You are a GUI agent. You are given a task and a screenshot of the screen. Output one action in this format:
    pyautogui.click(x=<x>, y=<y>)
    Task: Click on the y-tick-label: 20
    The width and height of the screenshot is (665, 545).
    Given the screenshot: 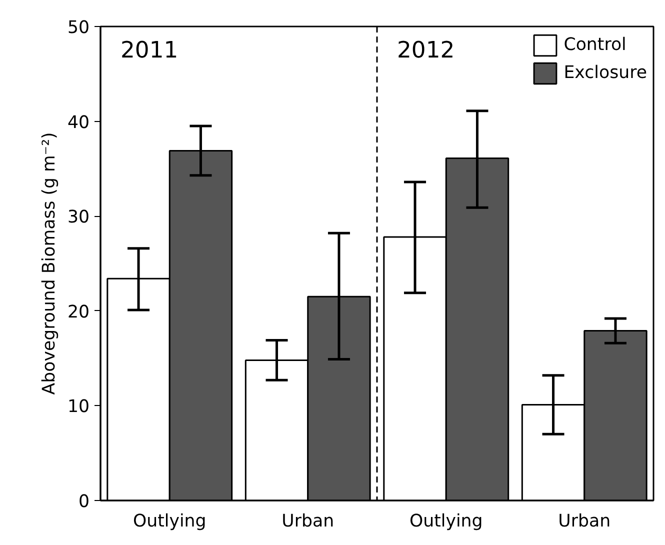 What is the action you would take?
    pyautogui.click(x=78, y=312)
    